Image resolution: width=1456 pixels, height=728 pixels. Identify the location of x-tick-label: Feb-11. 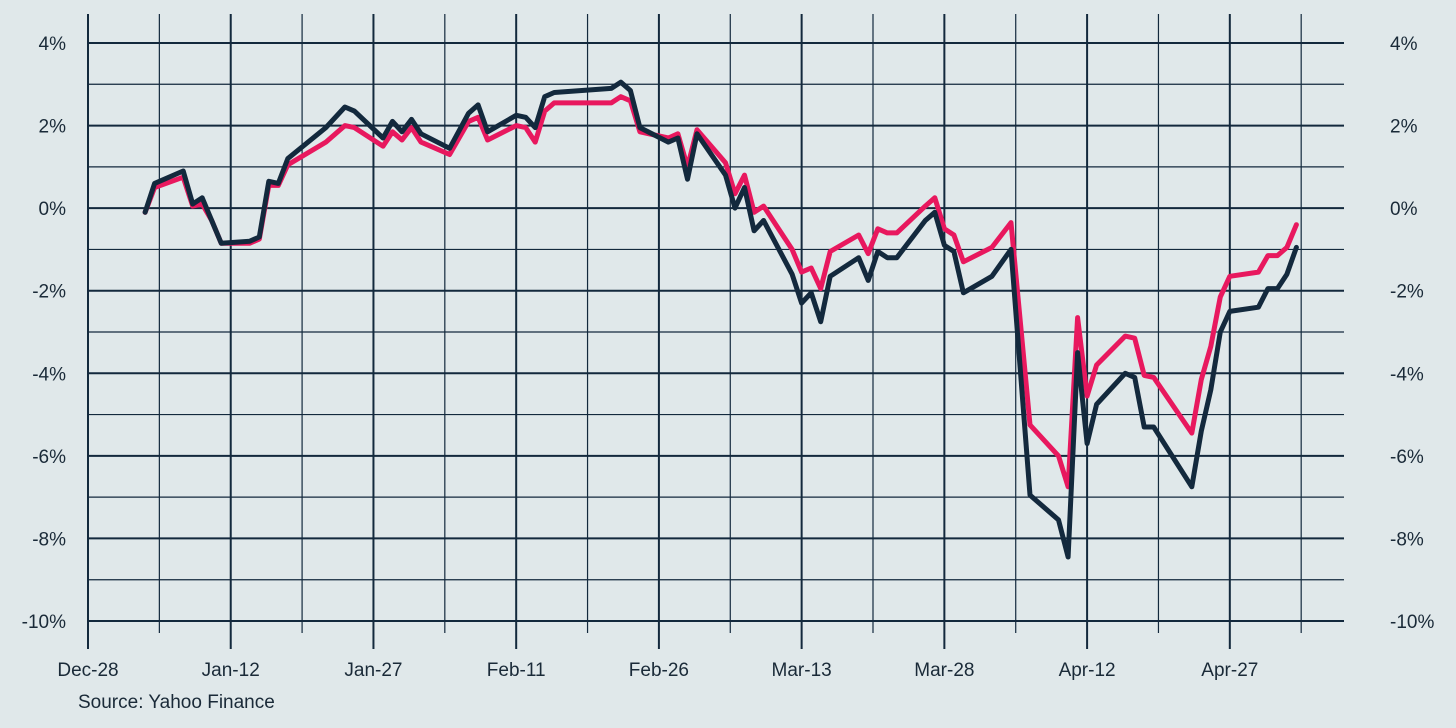
(516, 670).